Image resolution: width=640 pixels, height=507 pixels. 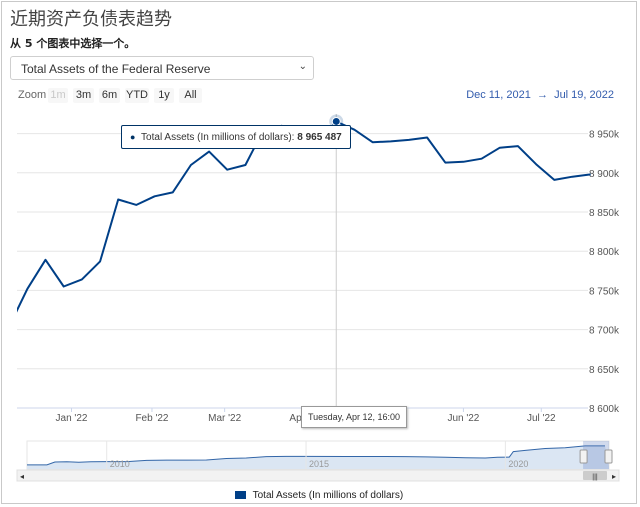 What do you see at coordinates (109, 95) in the screenshot?
I see `zoom-6m-button: 6m` at bounding box center [109, 95].